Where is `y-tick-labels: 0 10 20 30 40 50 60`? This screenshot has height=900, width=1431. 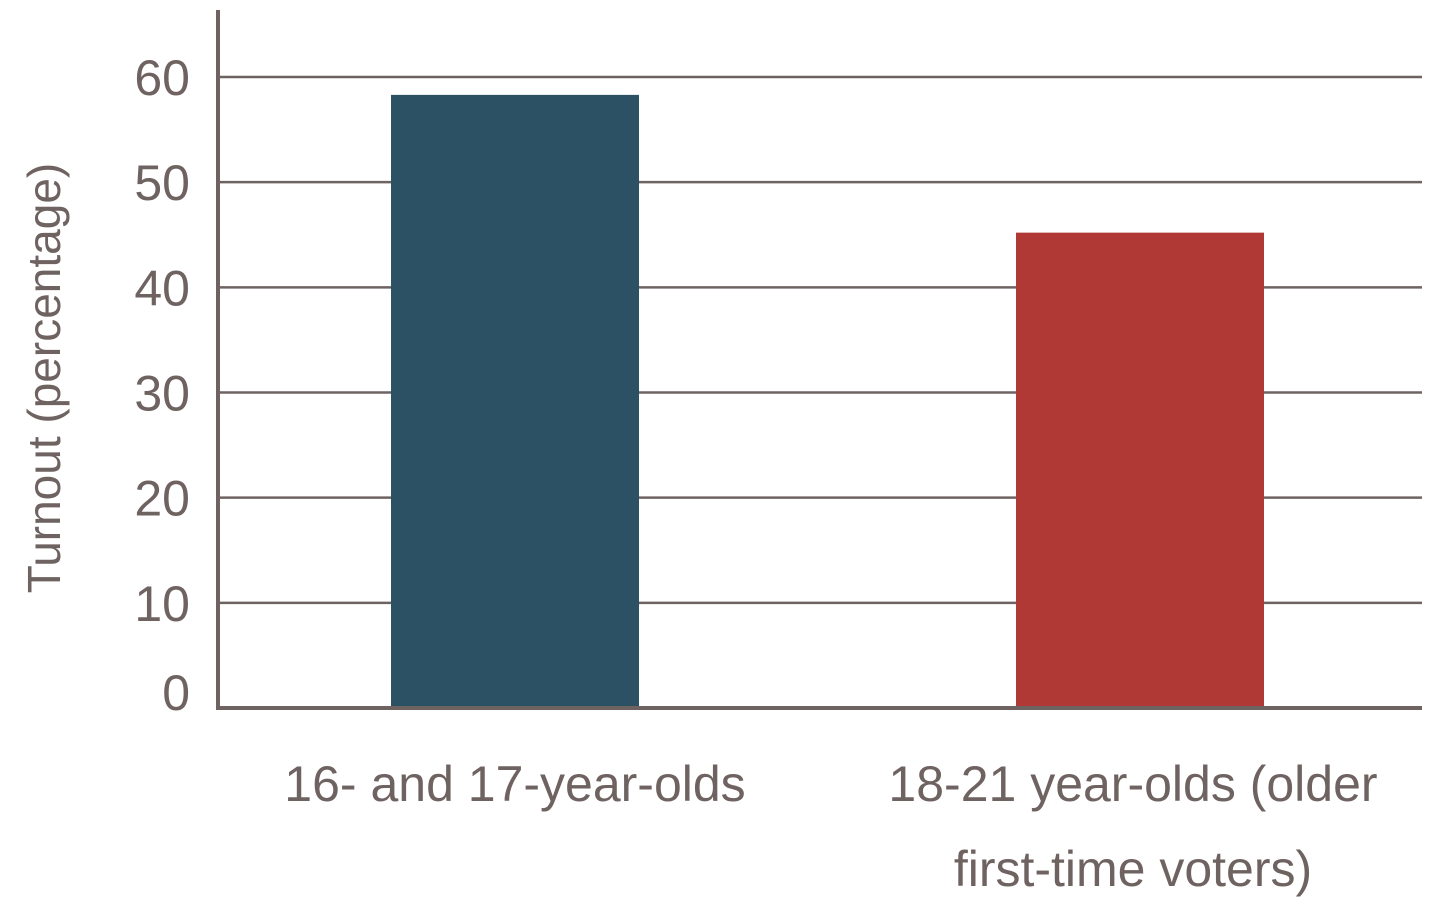
y-tick-labels: 0 10 20 30 40 50 60 is located at coordinates (162, 385).